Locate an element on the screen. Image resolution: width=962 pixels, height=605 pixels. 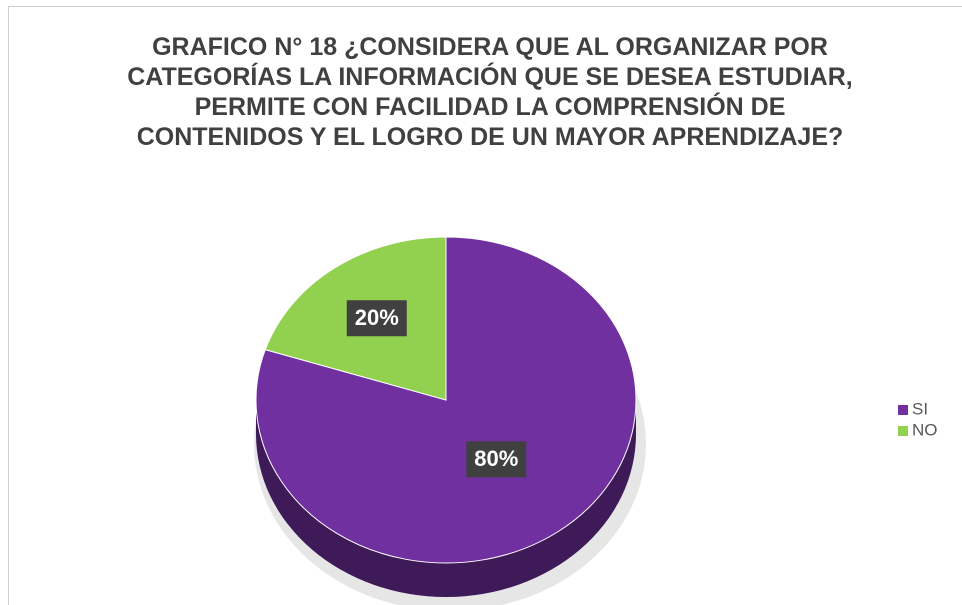
pie-side is located at coordinates (446, 498).